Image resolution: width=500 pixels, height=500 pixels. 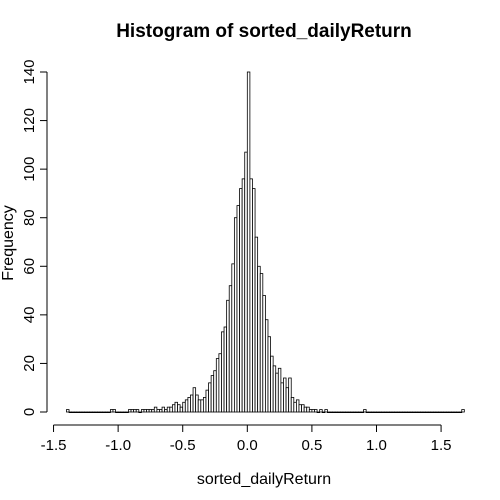 I want to click on x-tick-label: -1.5, so click(x=54, y=445).